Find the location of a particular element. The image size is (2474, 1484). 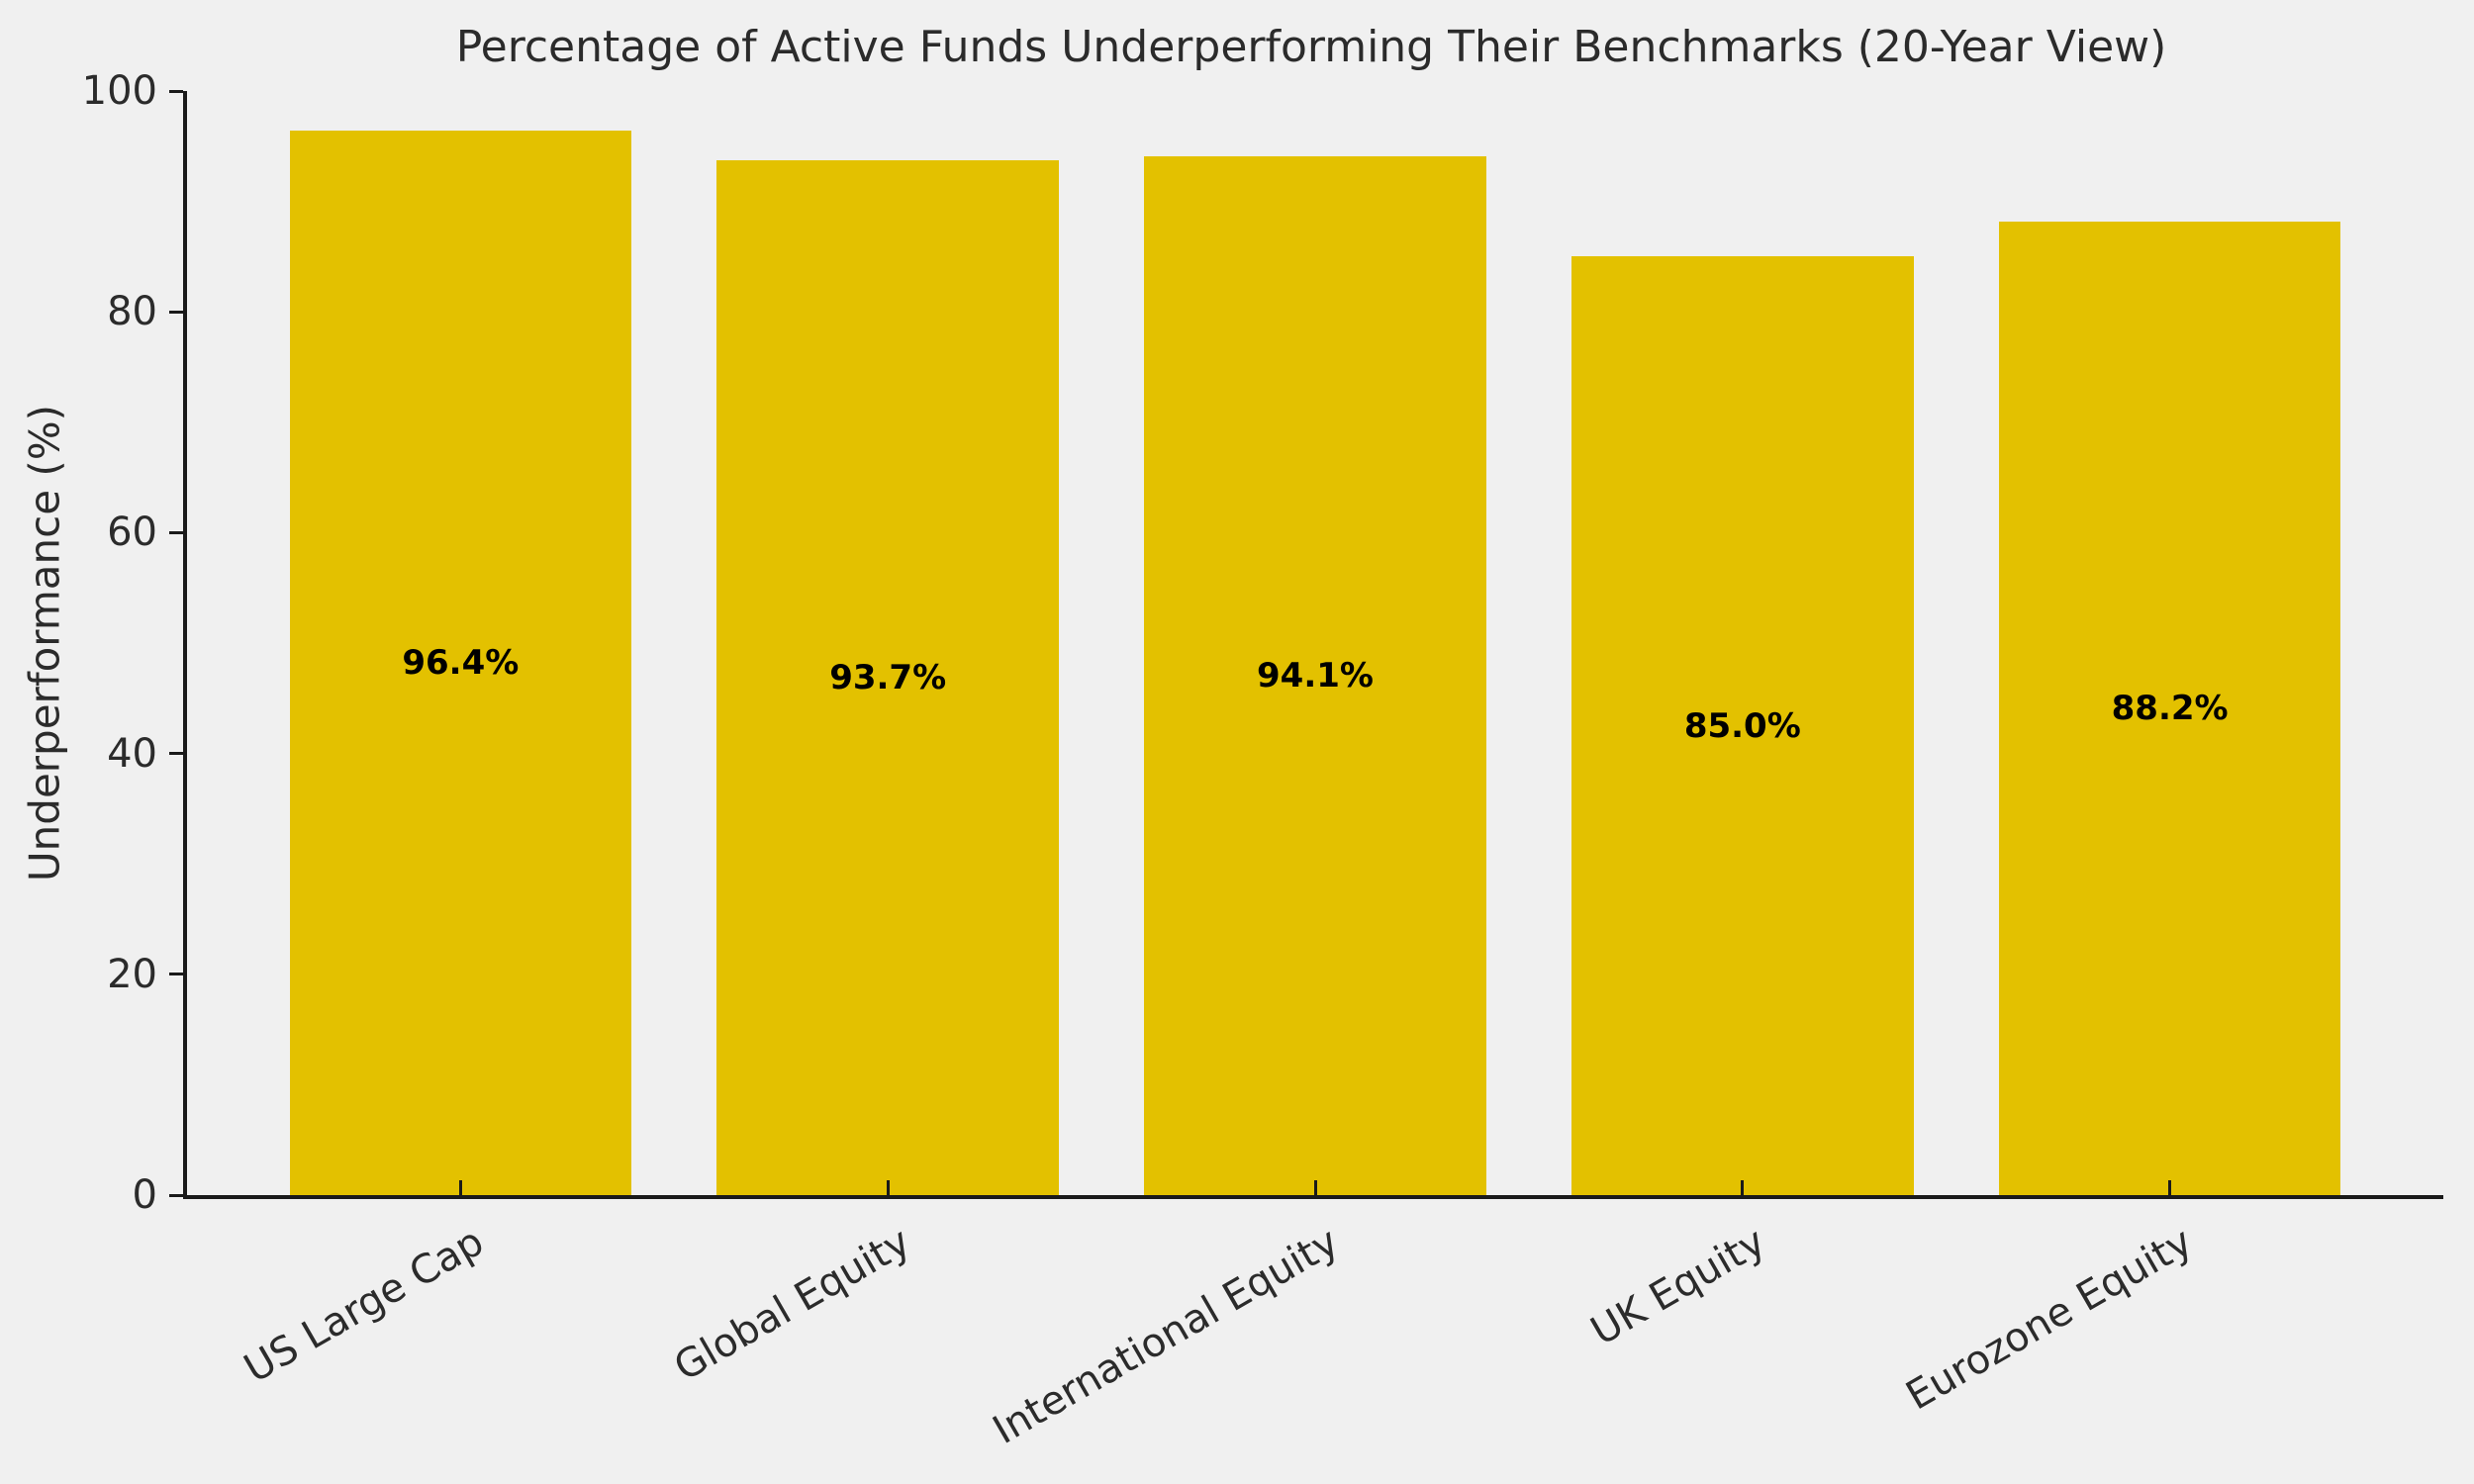

y-axis-label: Underperformance (%) is located at coordinates (45, 643).